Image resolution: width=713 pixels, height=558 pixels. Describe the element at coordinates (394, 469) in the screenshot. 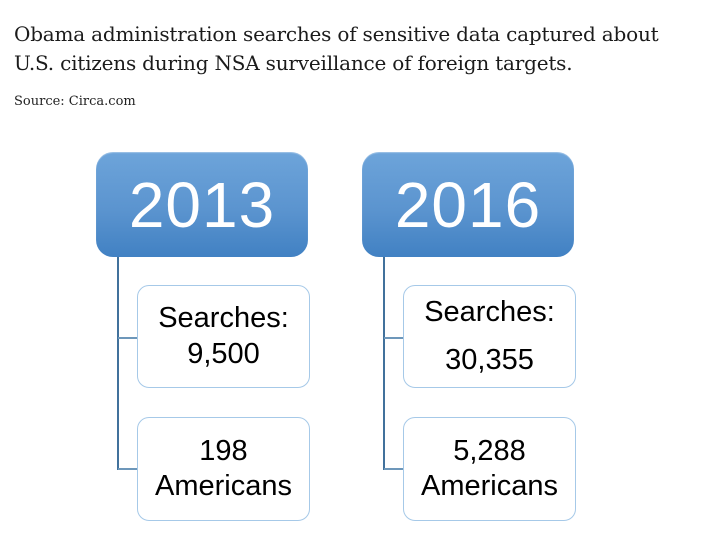

I see `connector-horizontal-2016-americans` at that location.